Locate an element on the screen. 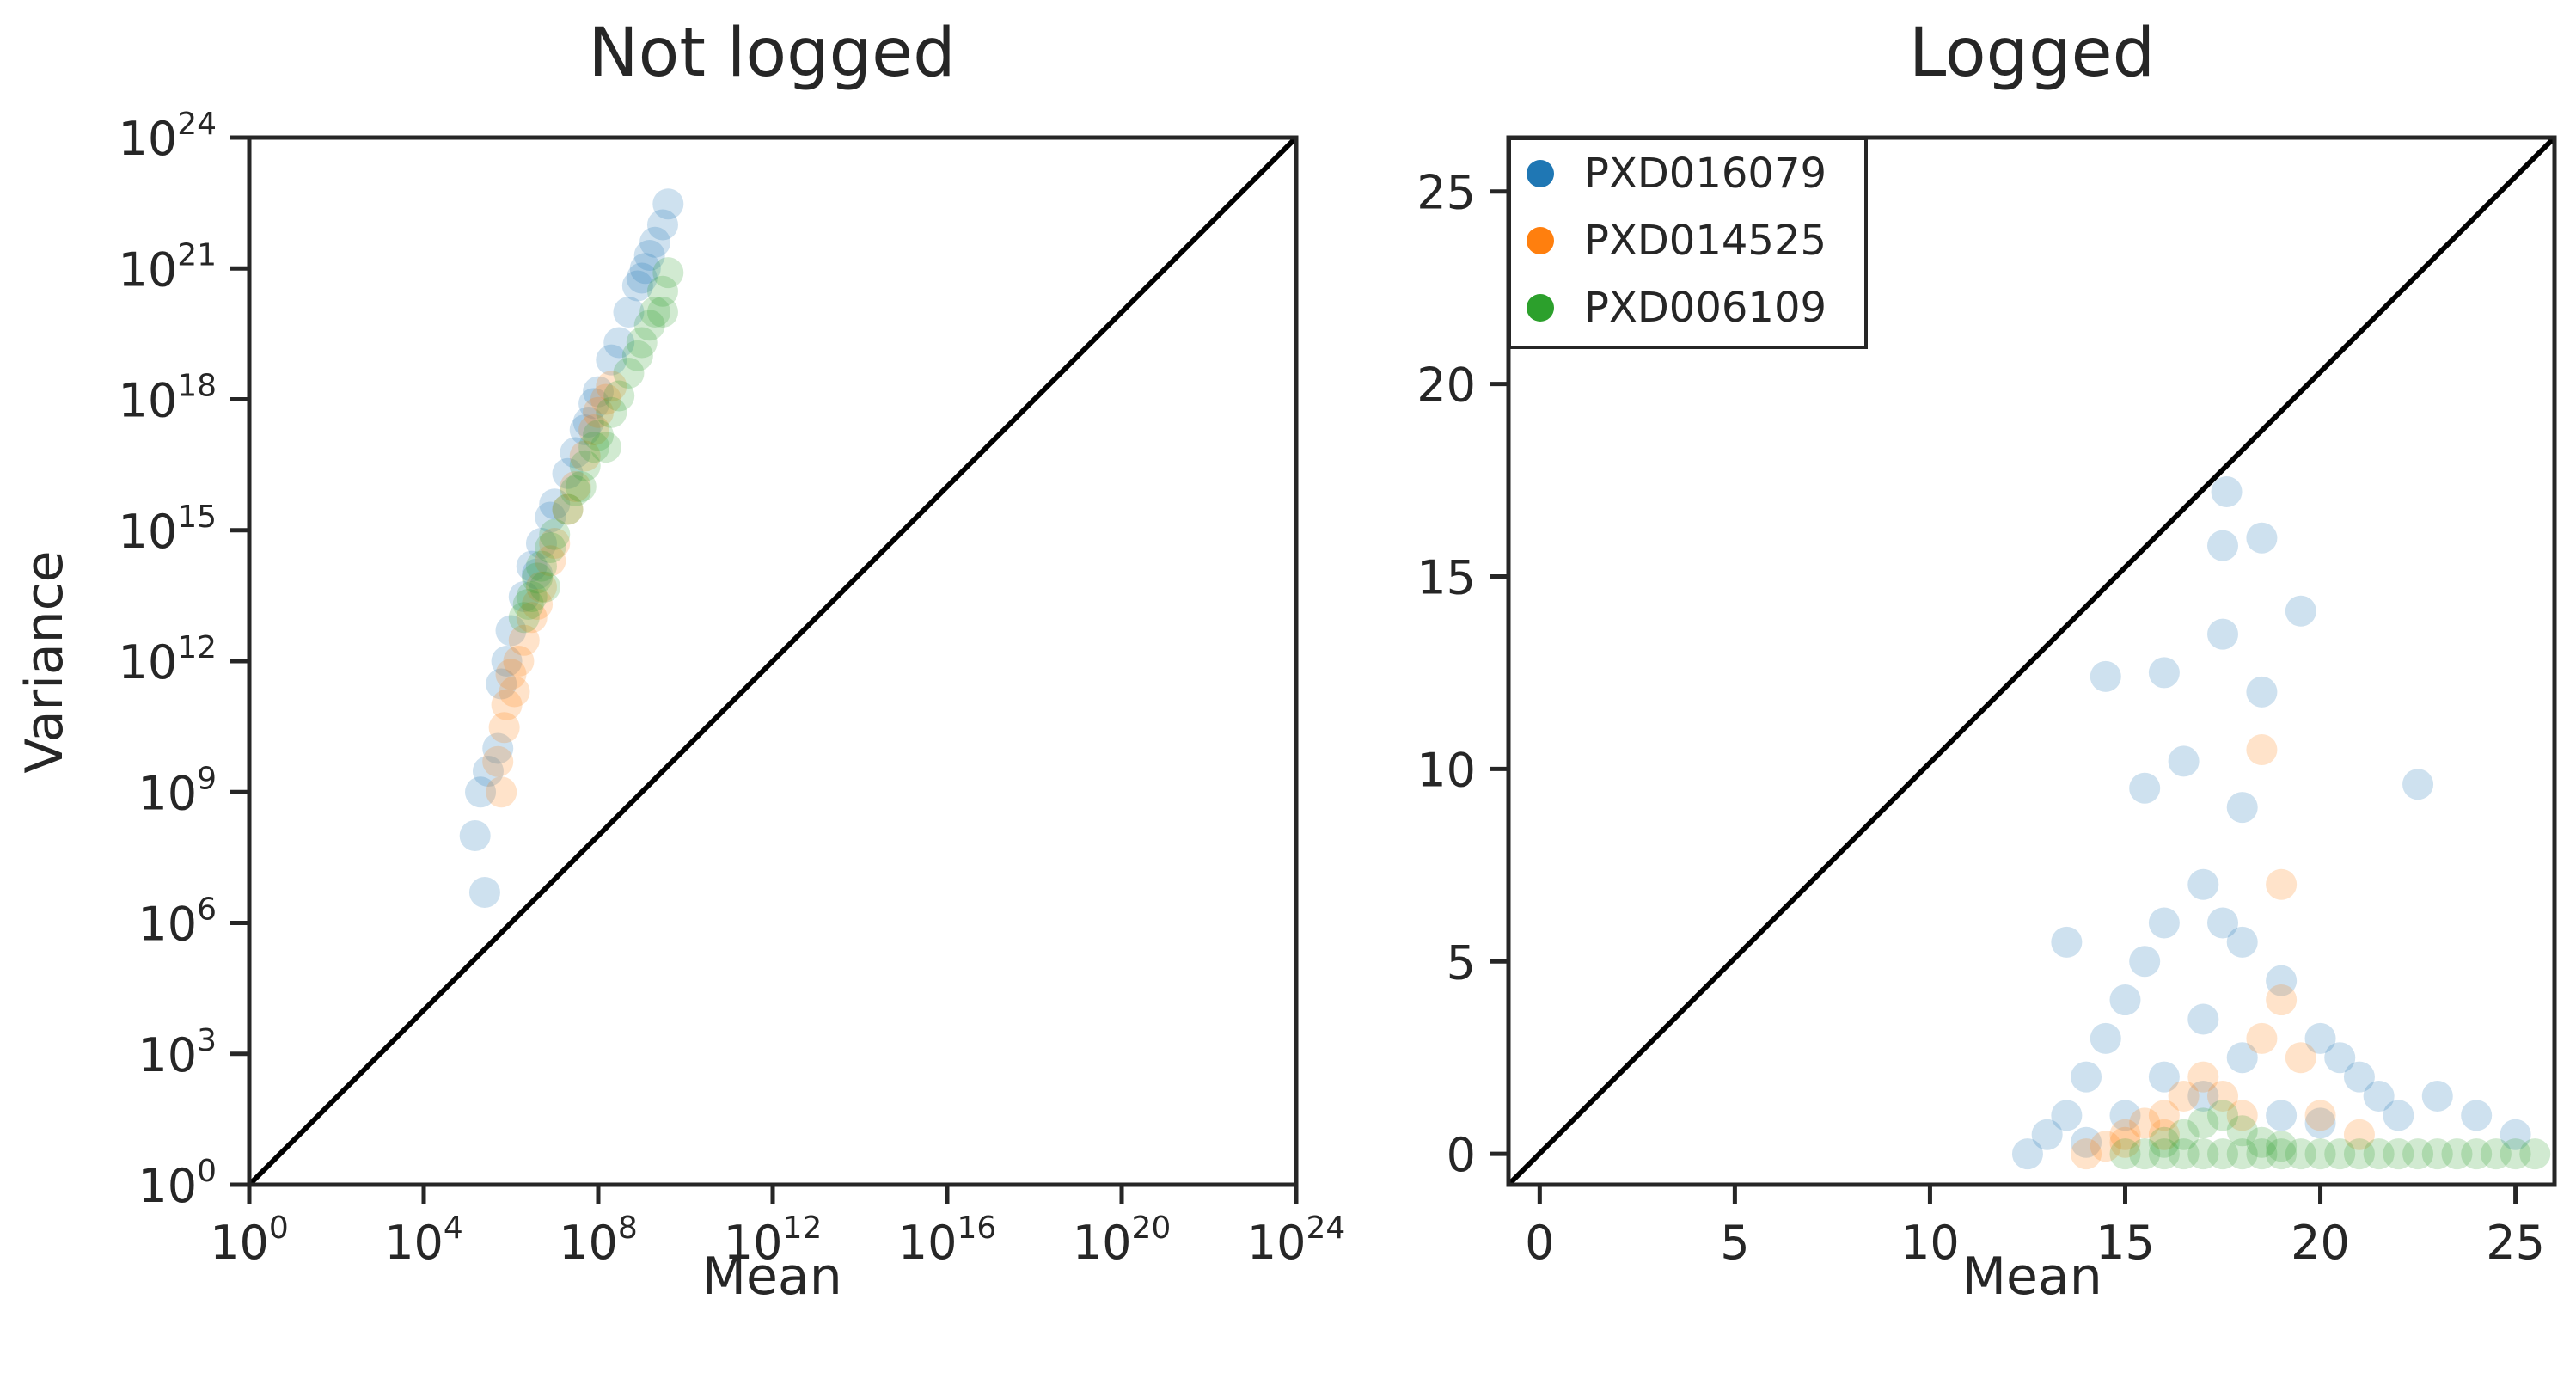 The image size is (2576, 1373). right-chart-title: Logged is located at coordinates (2032, 54).